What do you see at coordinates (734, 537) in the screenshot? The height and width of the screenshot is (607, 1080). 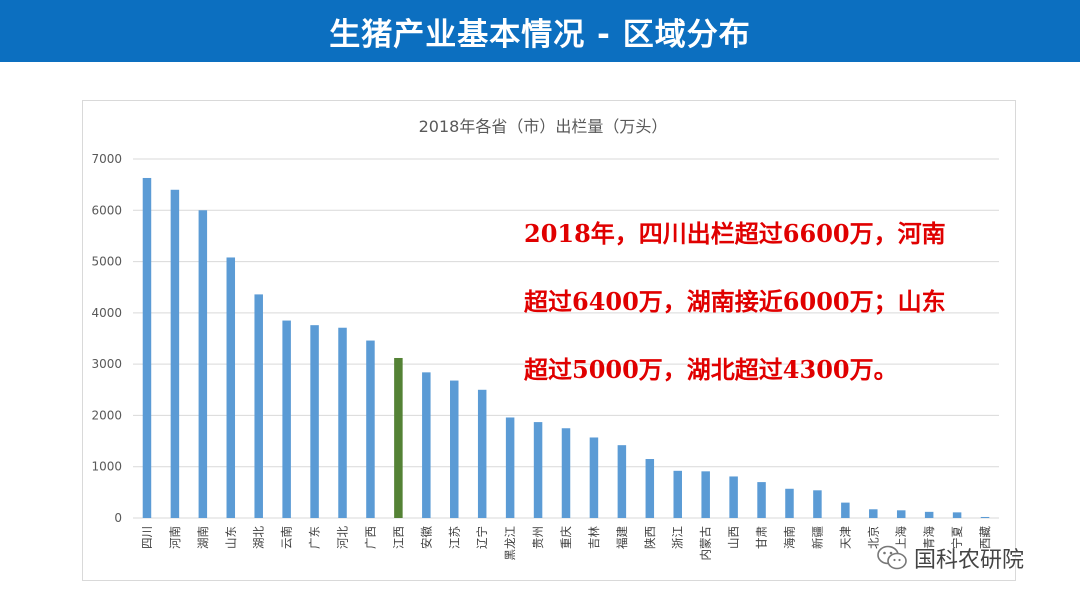 I see `x-tick-label: 山西` at bounding box center [734, 537].